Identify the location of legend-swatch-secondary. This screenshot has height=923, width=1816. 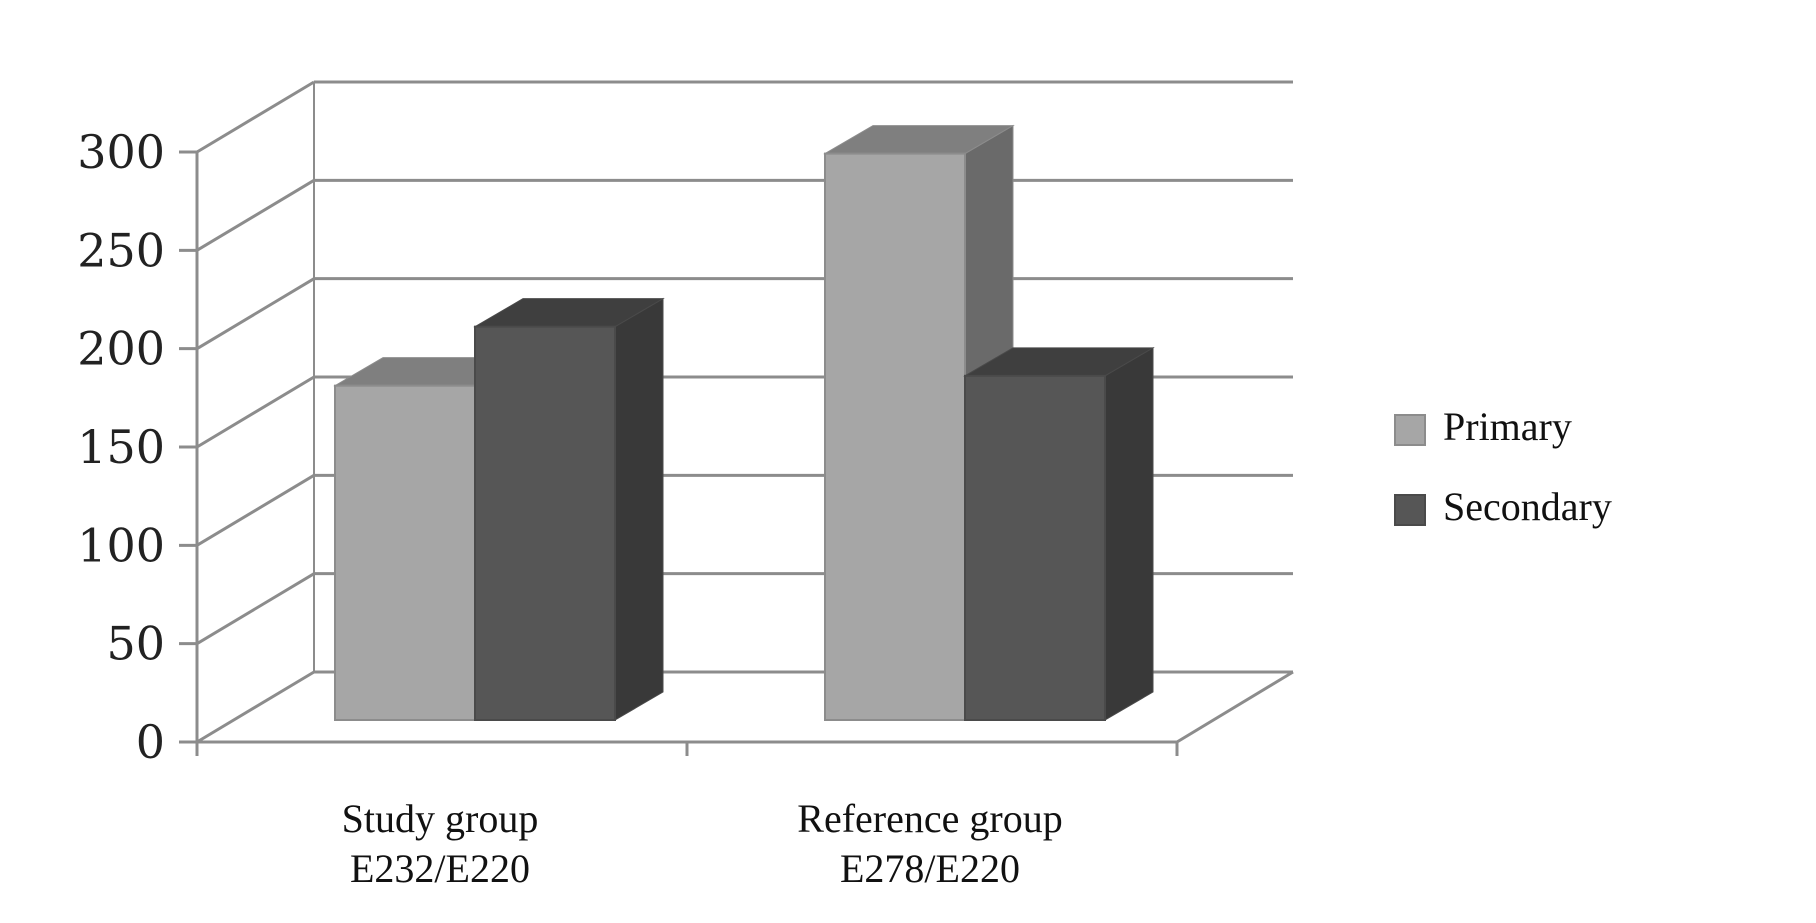
(1410, 510).